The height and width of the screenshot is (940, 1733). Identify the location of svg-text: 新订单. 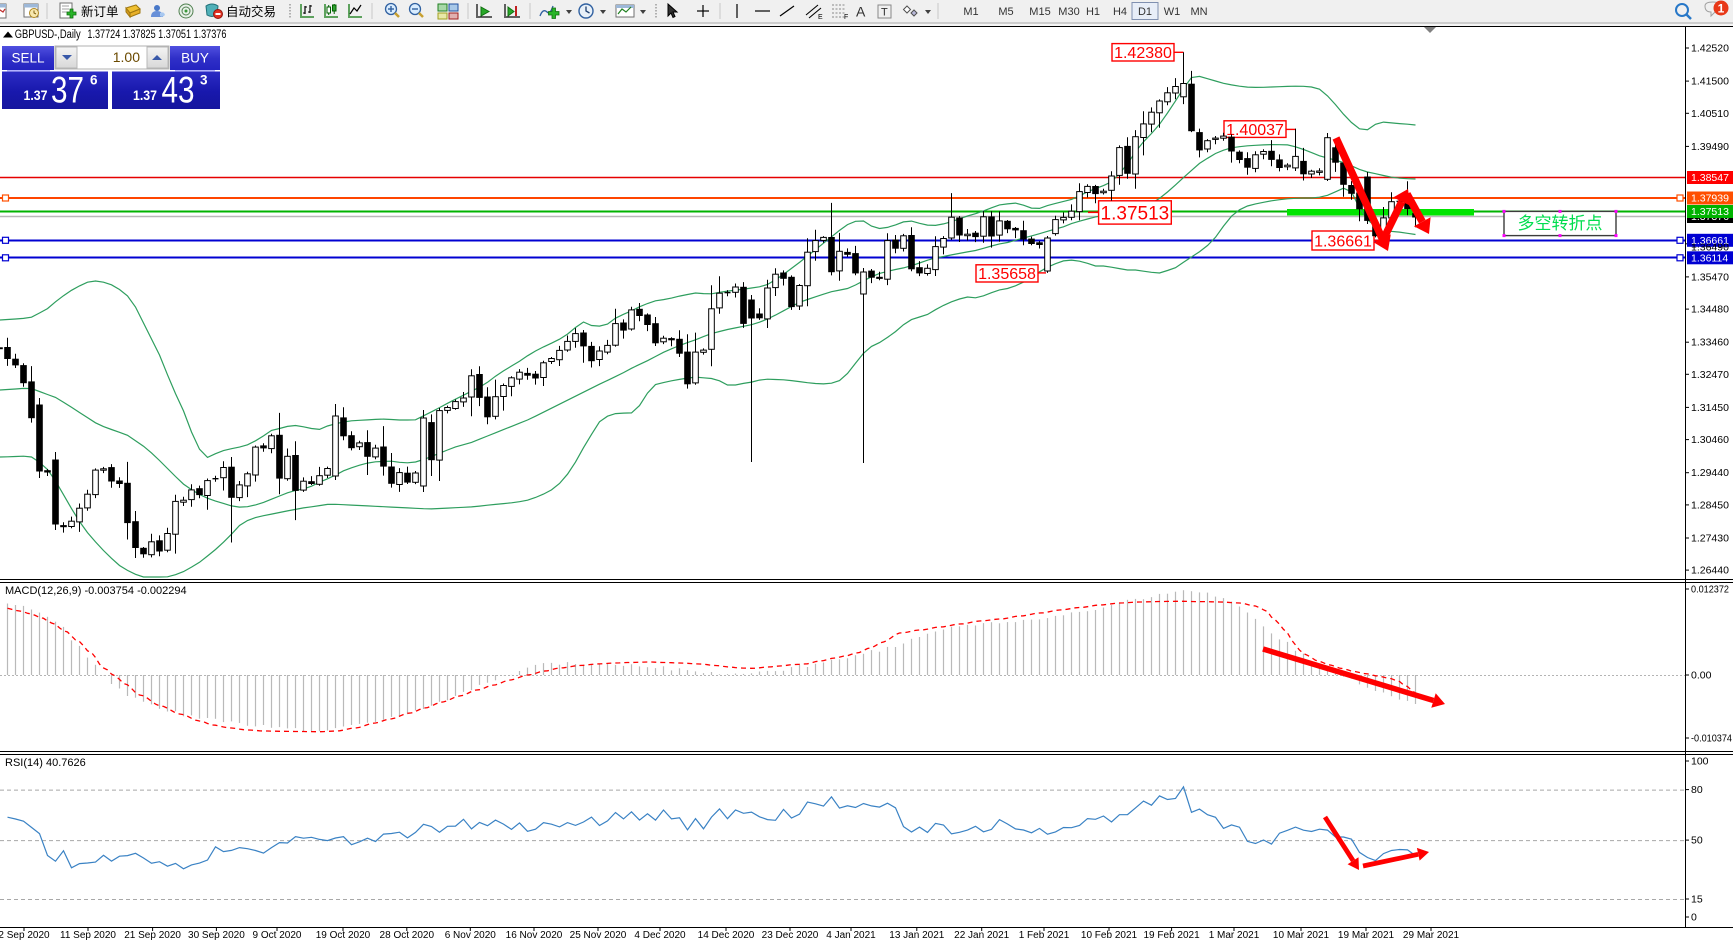
(100, 11).